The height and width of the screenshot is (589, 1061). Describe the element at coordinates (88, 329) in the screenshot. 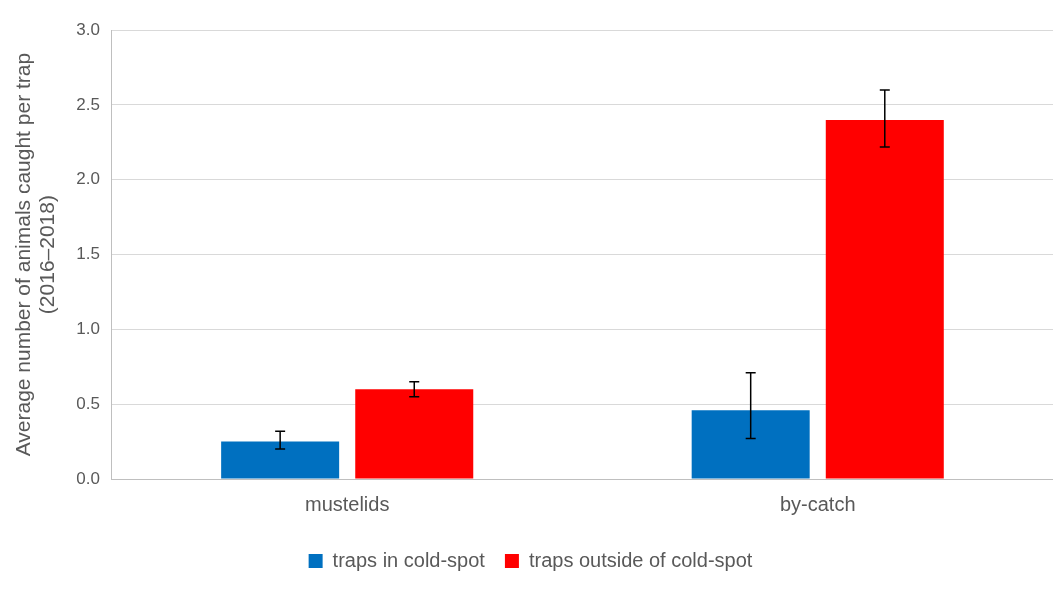

I see `y-tick-label: 1.0` at that location.